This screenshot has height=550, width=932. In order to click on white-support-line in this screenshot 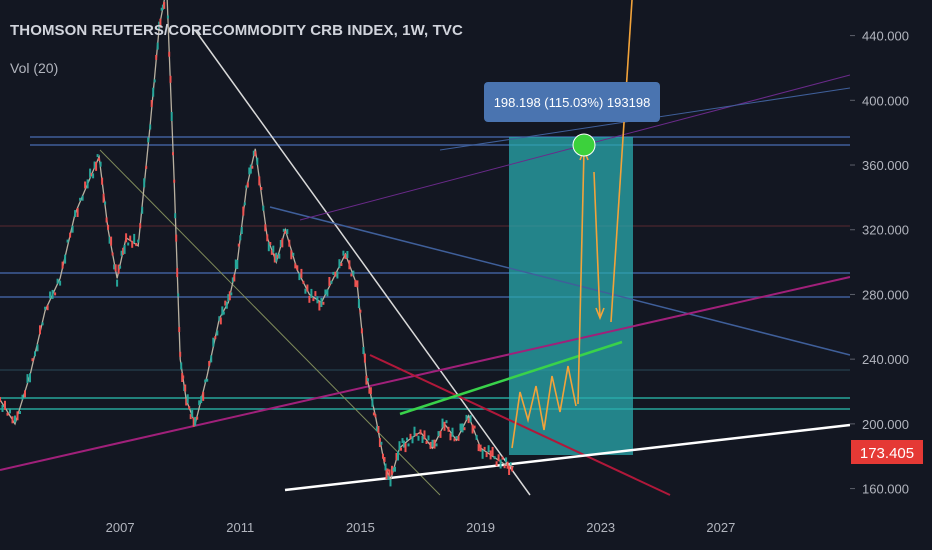, I will do `click(567, 457)`.